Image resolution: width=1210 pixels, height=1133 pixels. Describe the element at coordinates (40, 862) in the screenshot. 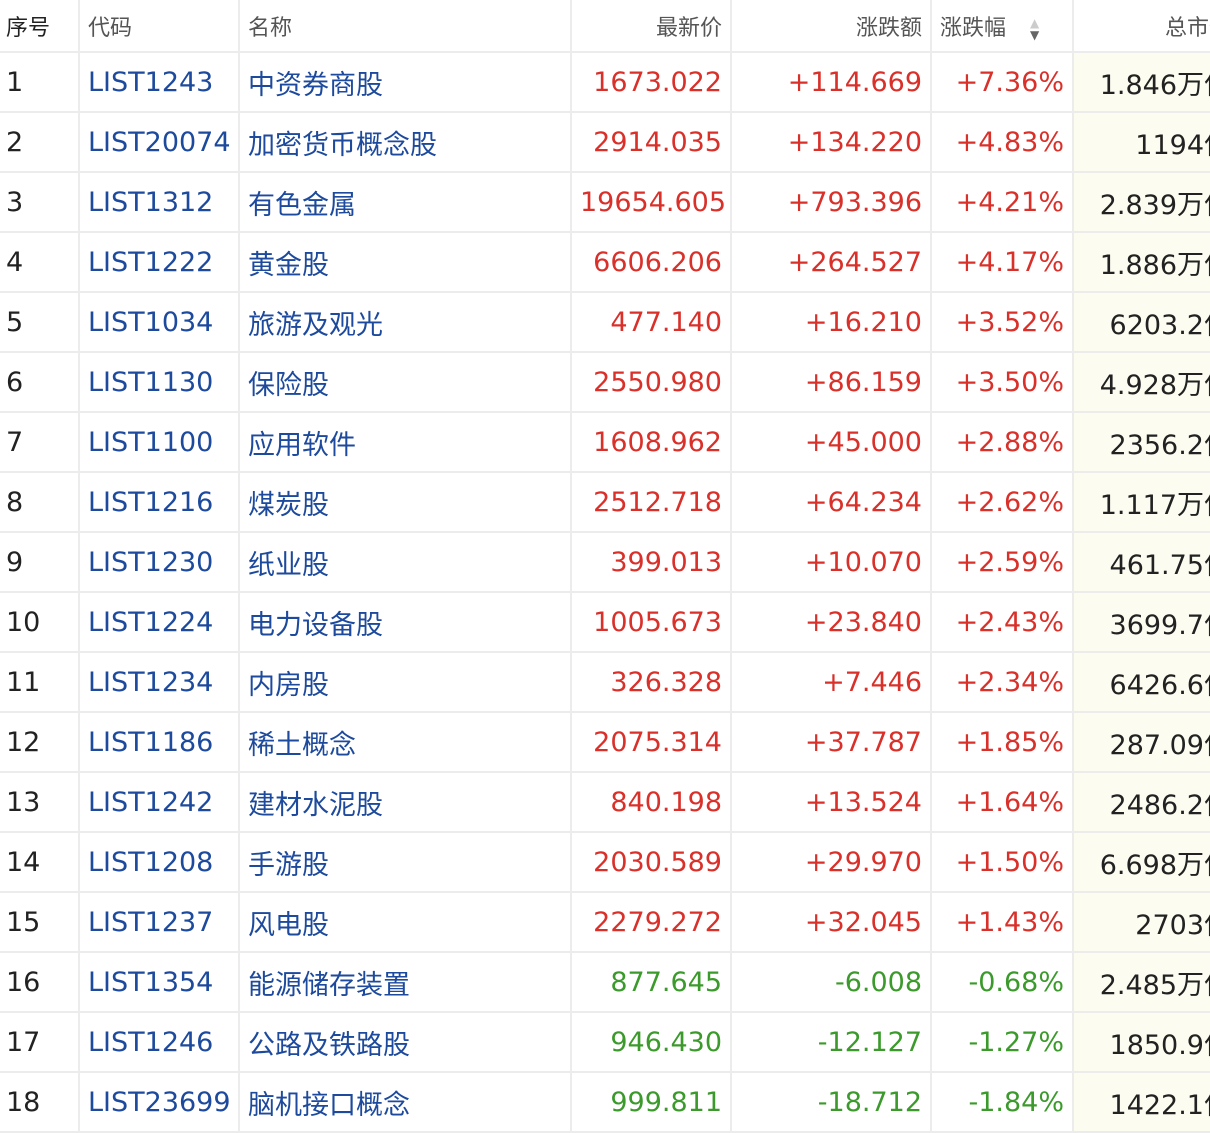

I see `row-seq: 14` at that location.